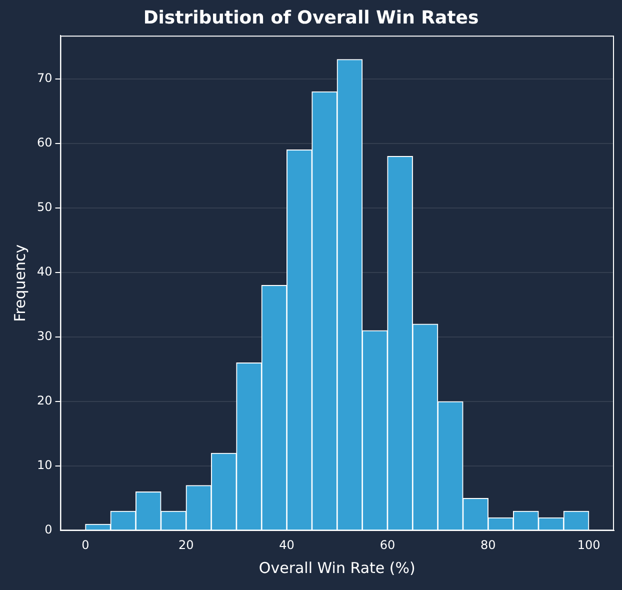 This screenshot has width=622, height=590. What do you see at coordinates (86, 545) in the screenshot?
I see `x-tick-label: 0` at bounding box center [86, 545].